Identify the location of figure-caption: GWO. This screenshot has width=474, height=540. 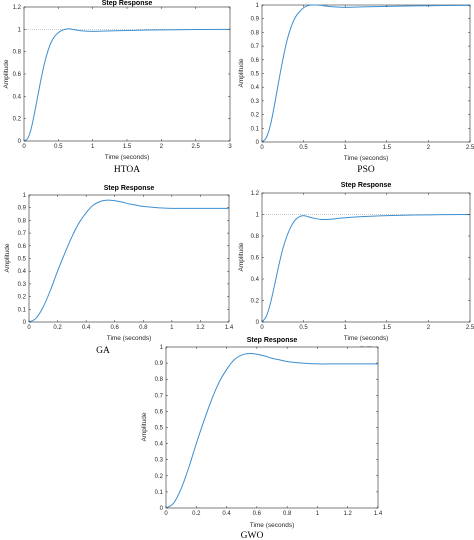
(252, 535).